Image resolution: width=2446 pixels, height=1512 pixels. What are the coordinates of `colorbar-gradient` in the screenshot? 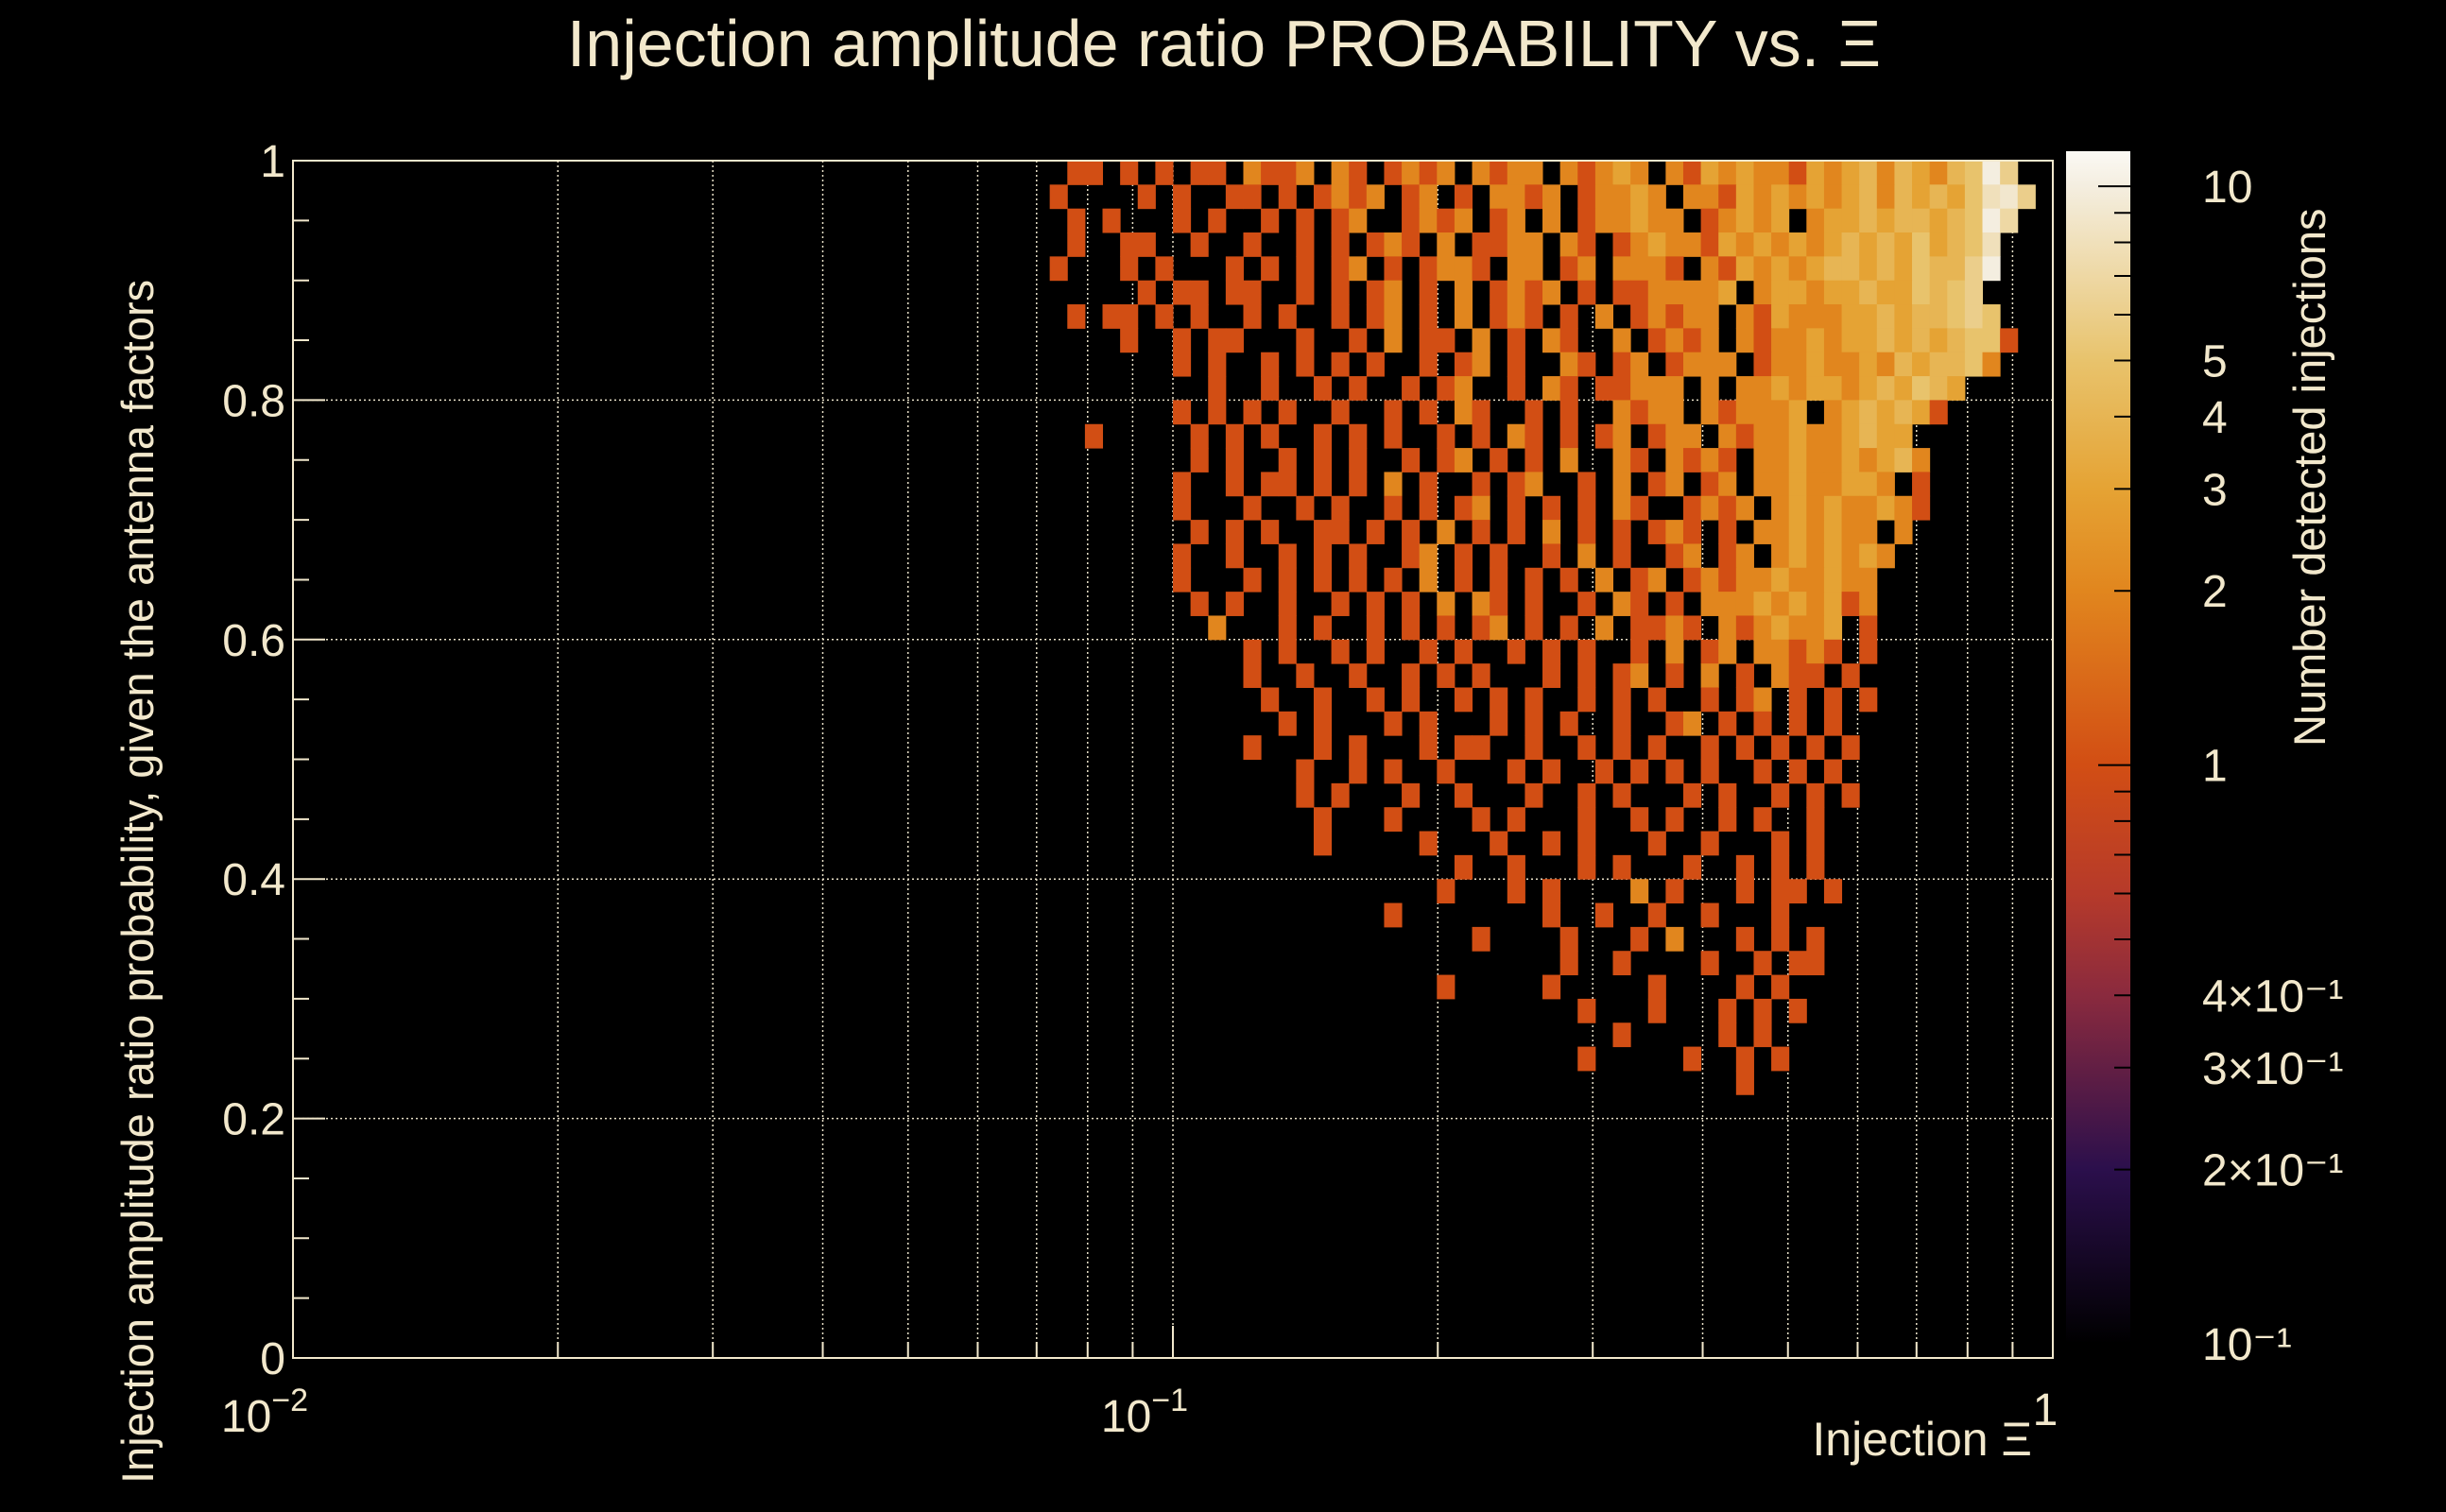 It's located at (2098, 747).